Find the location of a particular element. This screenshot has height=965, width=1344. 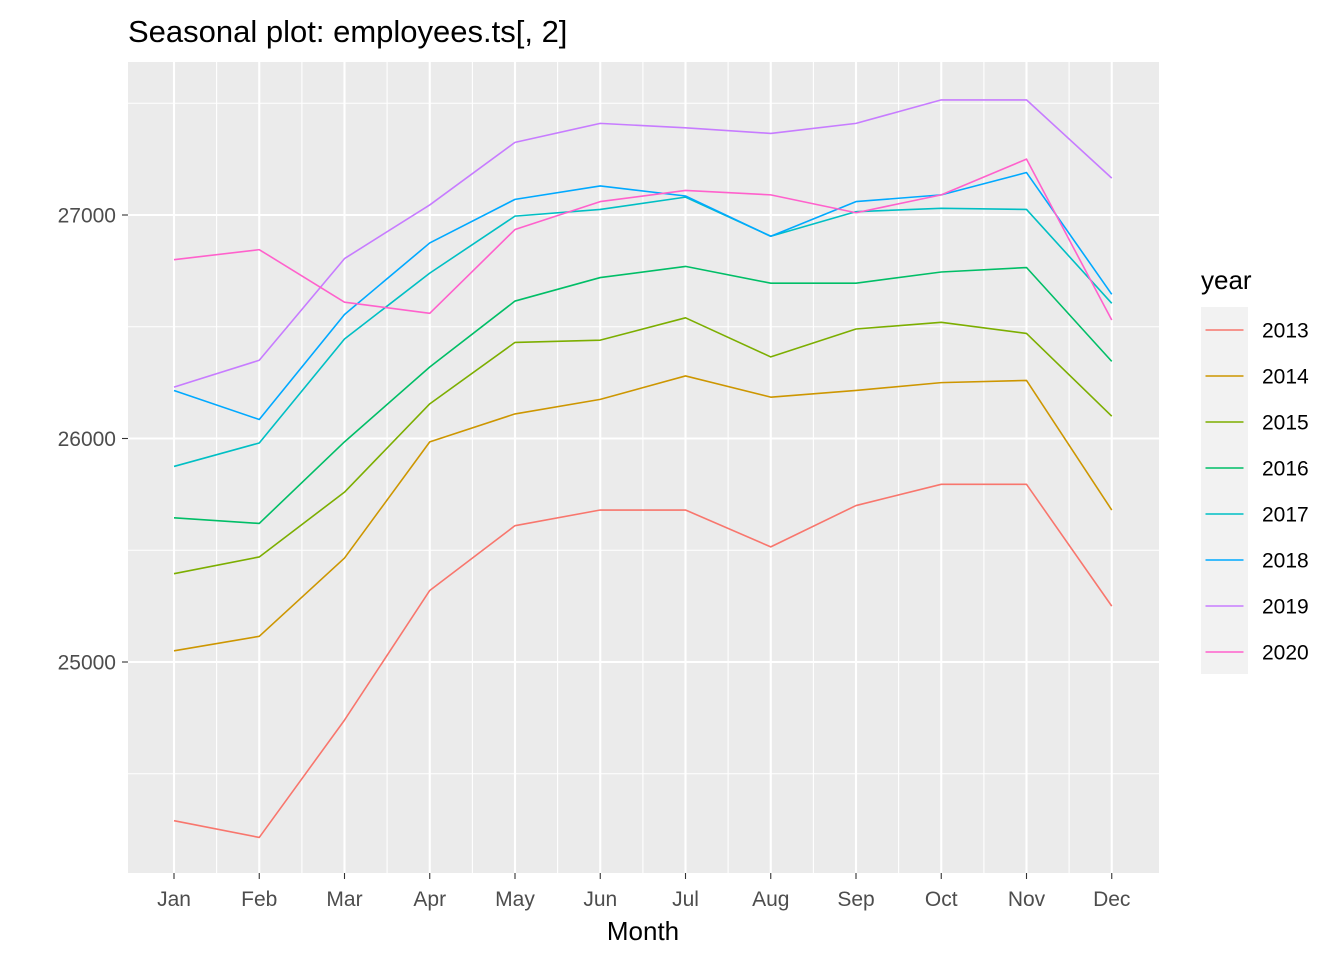

legend-label-2020: 2020 is located at coordinates (1285, 653).